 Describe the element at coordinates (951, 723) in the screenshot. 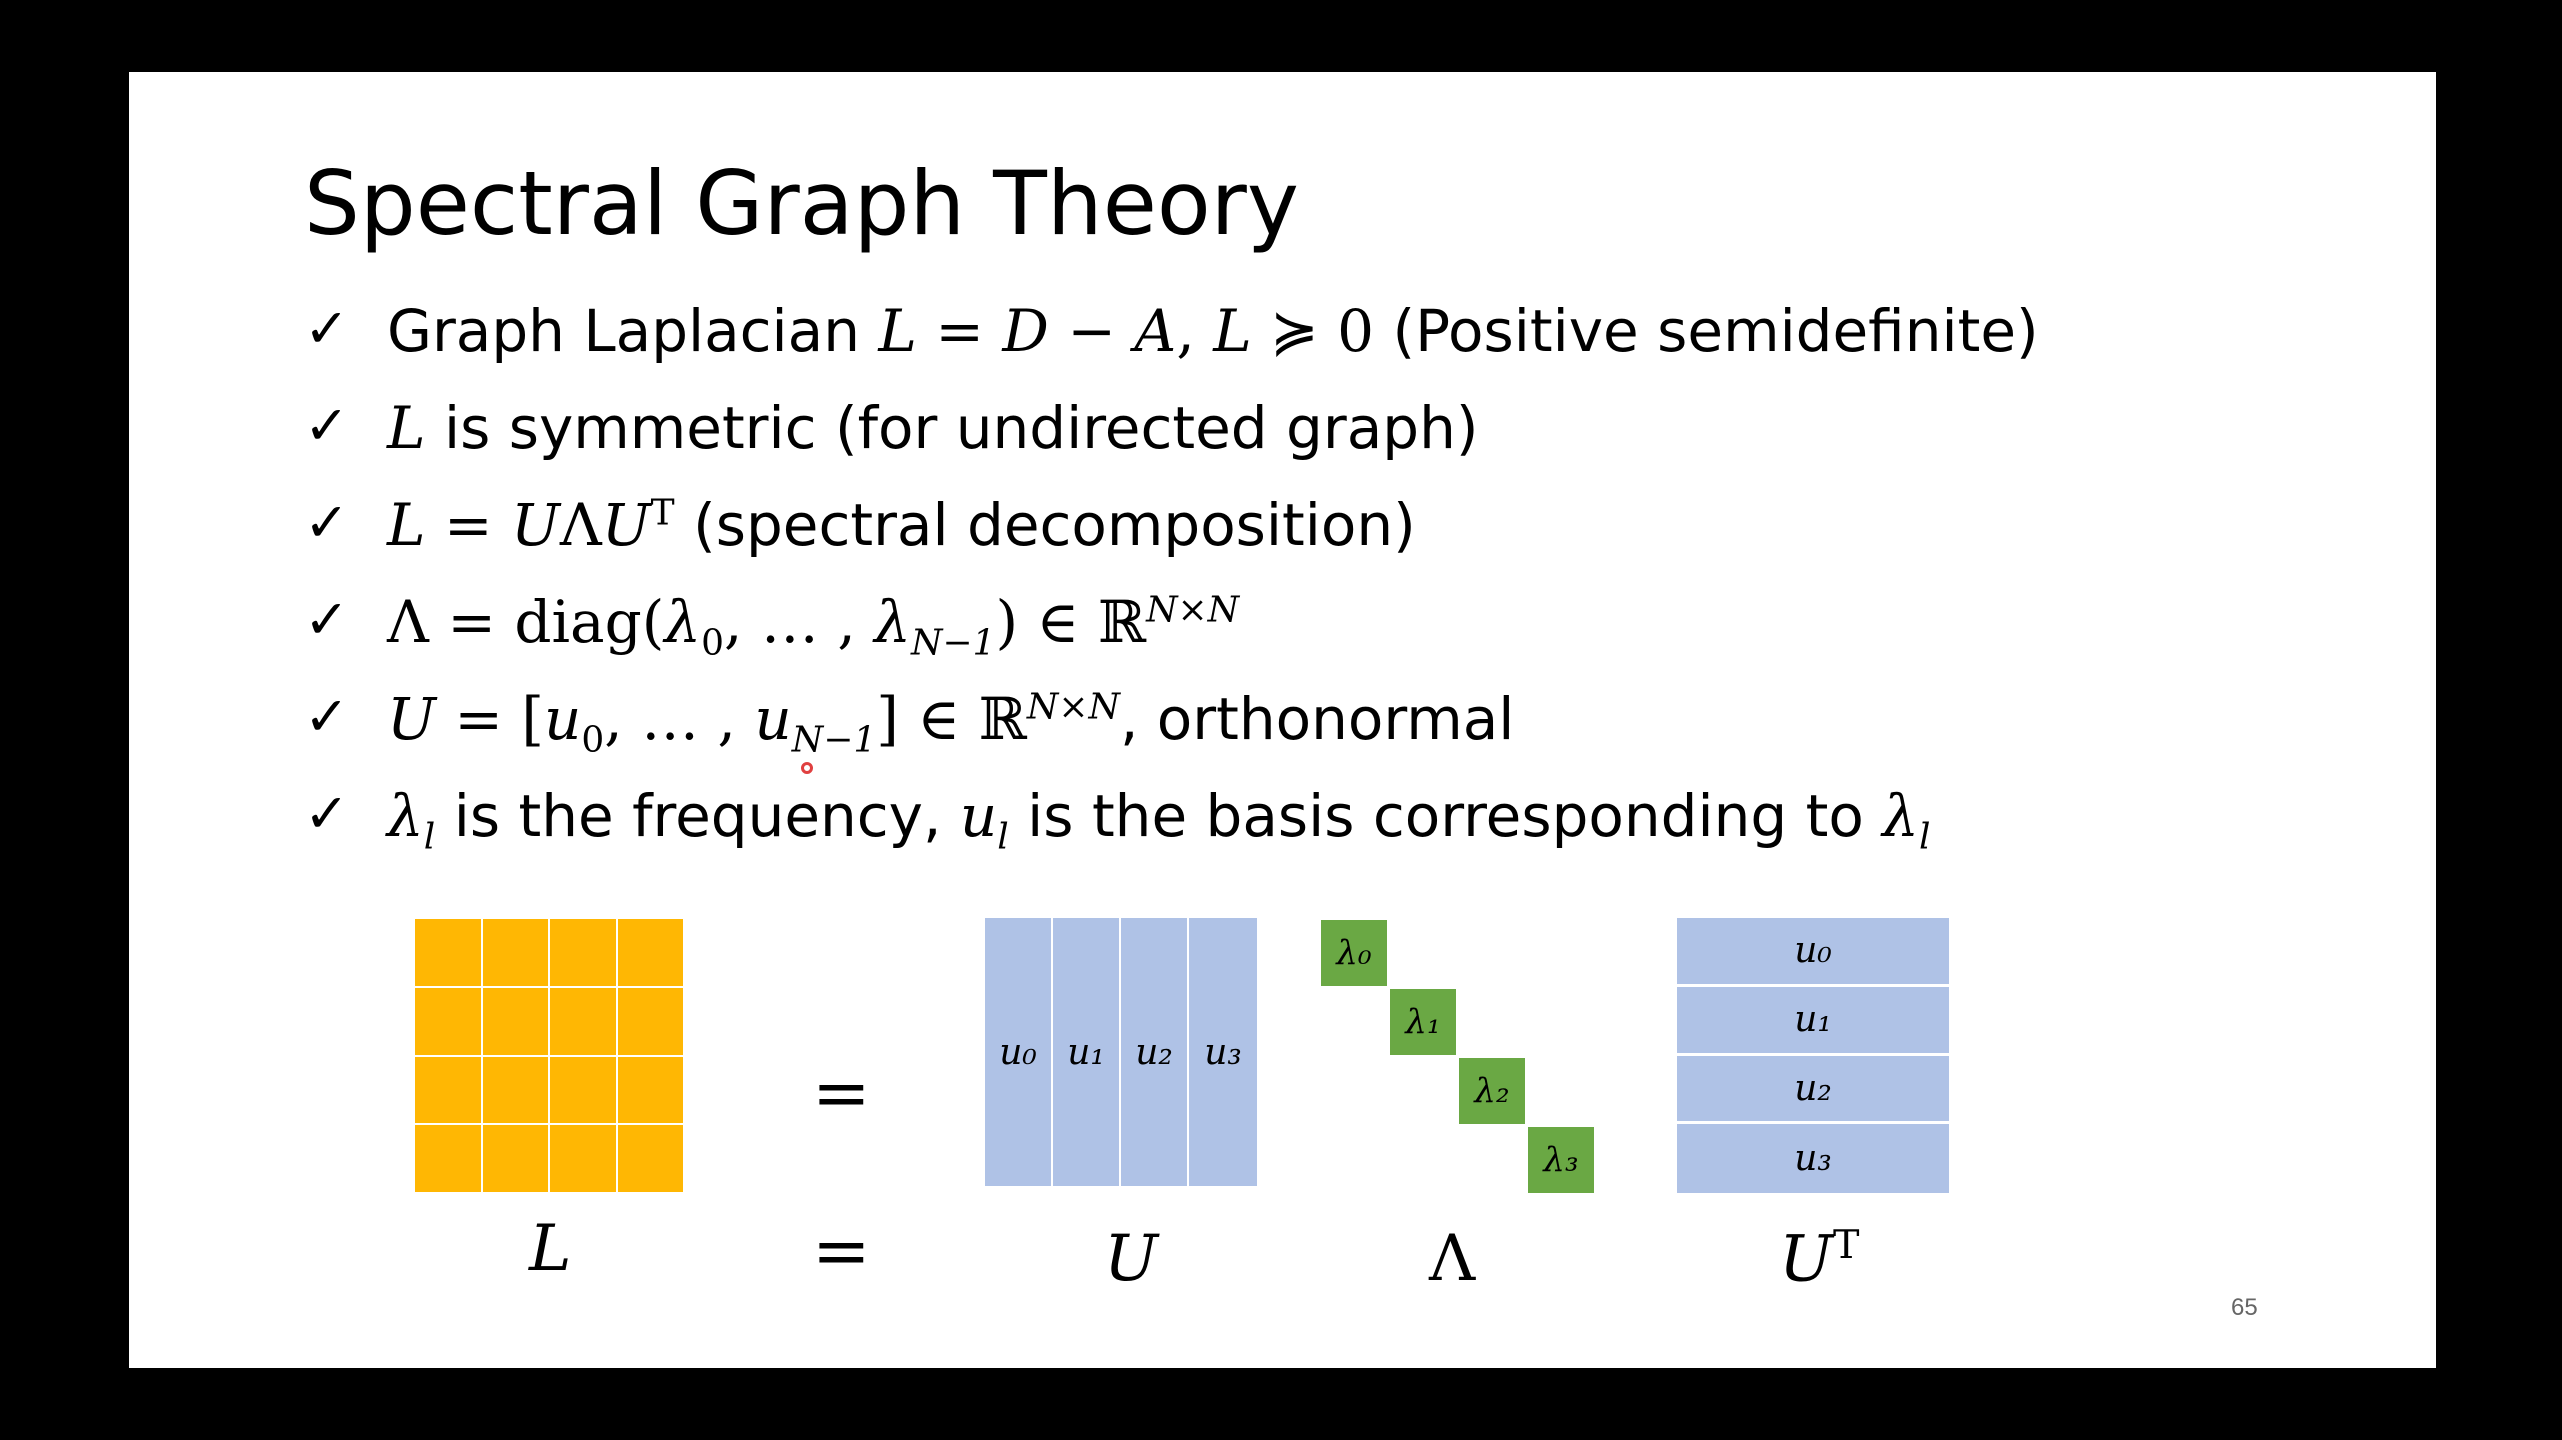

I see `bullet-5-text: U = [u0, … , uN−1] ∈ ℝN×N, orthonormal` at that location.